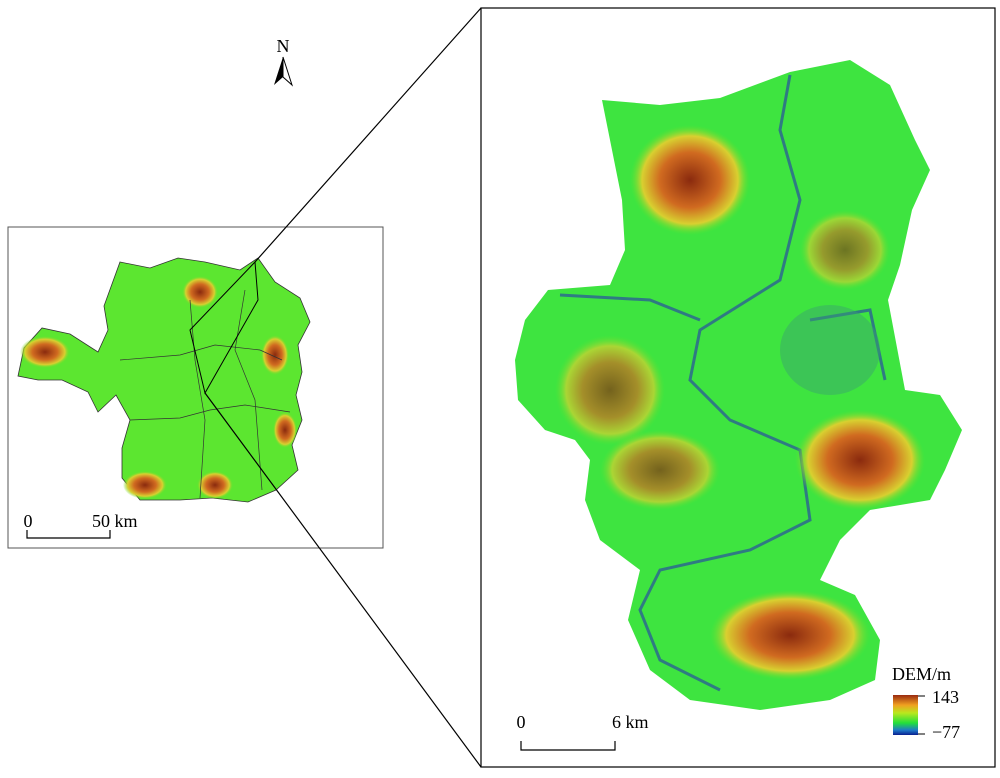 This screenshot has height=778, width=1000. What do you see at coordinates (830, 350) in the screenshot?
I see `detail-lowland` at bounding box center [830, 350].